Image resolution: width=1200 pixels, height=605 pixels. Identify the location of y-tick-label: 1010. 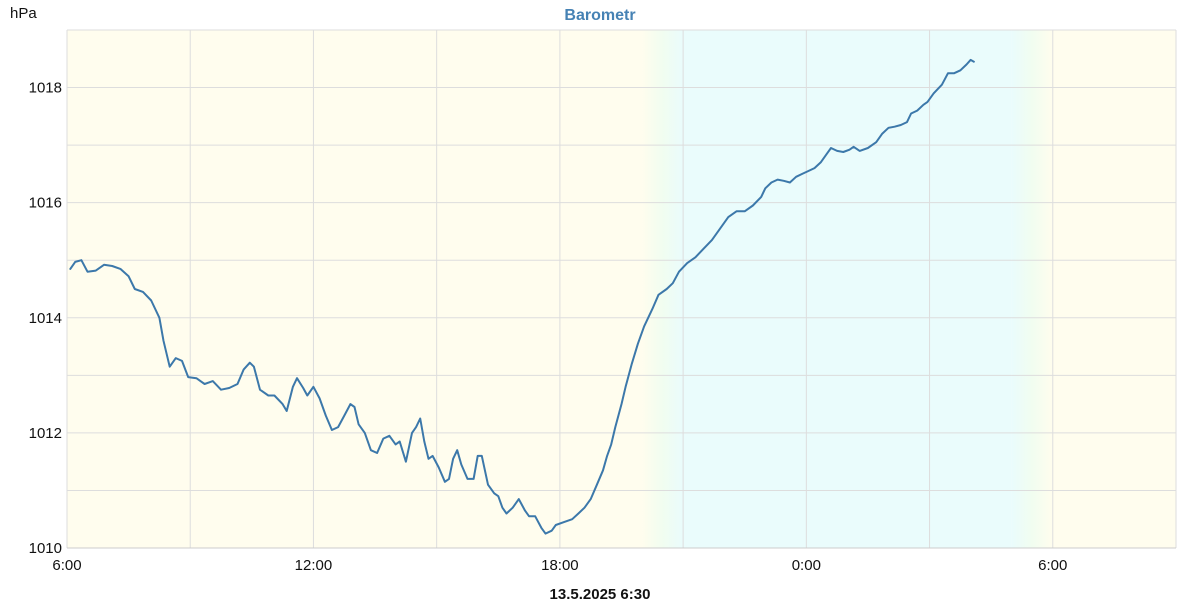
(45, 548).